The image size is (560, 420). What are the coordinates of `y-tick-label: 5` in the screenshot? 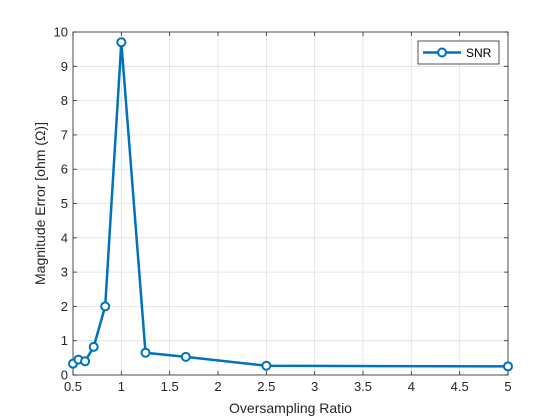 It's located at (64, 203).